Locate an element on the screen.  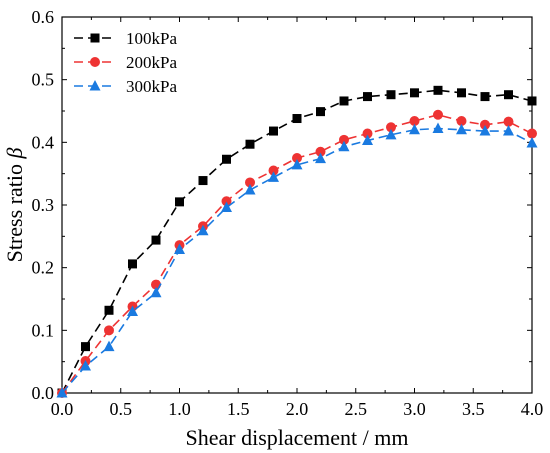
legend-item: 200kPa is located at coordinates (125, 62).